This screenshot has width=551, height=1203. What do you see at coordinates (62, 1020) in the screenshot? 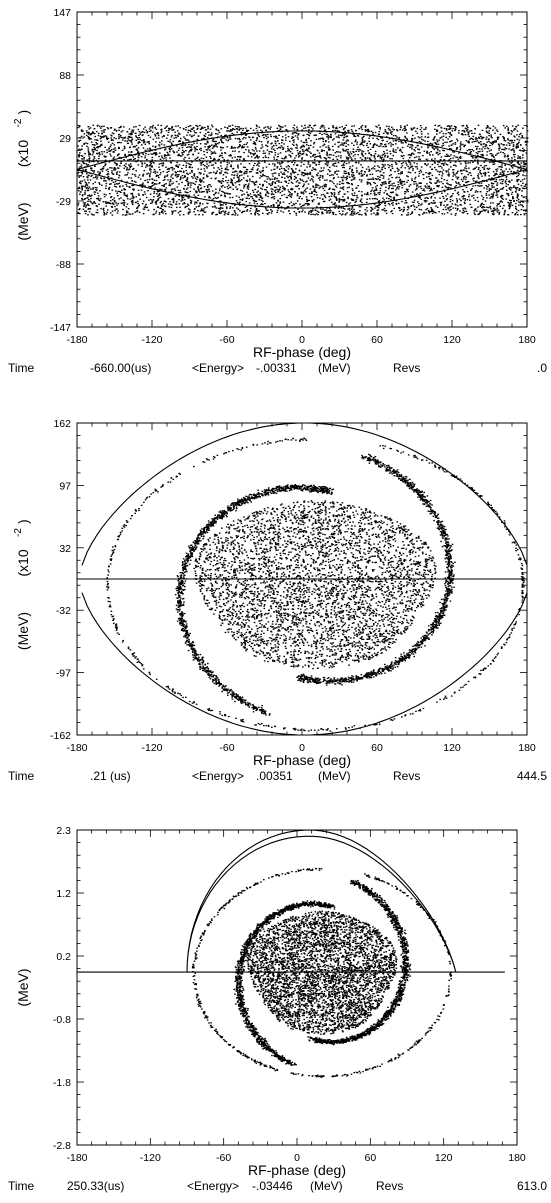
I see `y-tick-label: -0.8` at bounding box center [62, 1020].